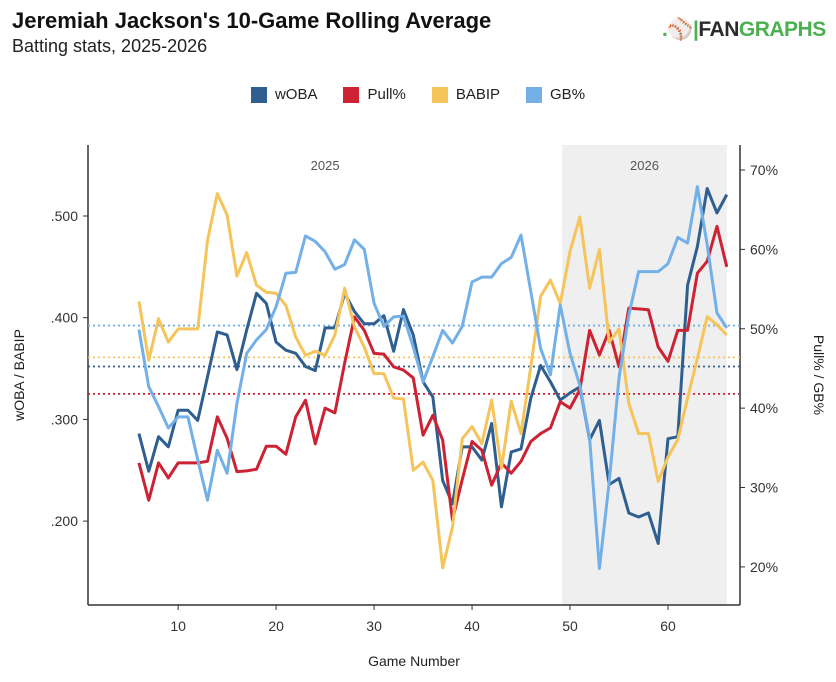  Describe the element at coordinates (472, 626) in the screenshot. I see `x-tick-label: 40` at that location.